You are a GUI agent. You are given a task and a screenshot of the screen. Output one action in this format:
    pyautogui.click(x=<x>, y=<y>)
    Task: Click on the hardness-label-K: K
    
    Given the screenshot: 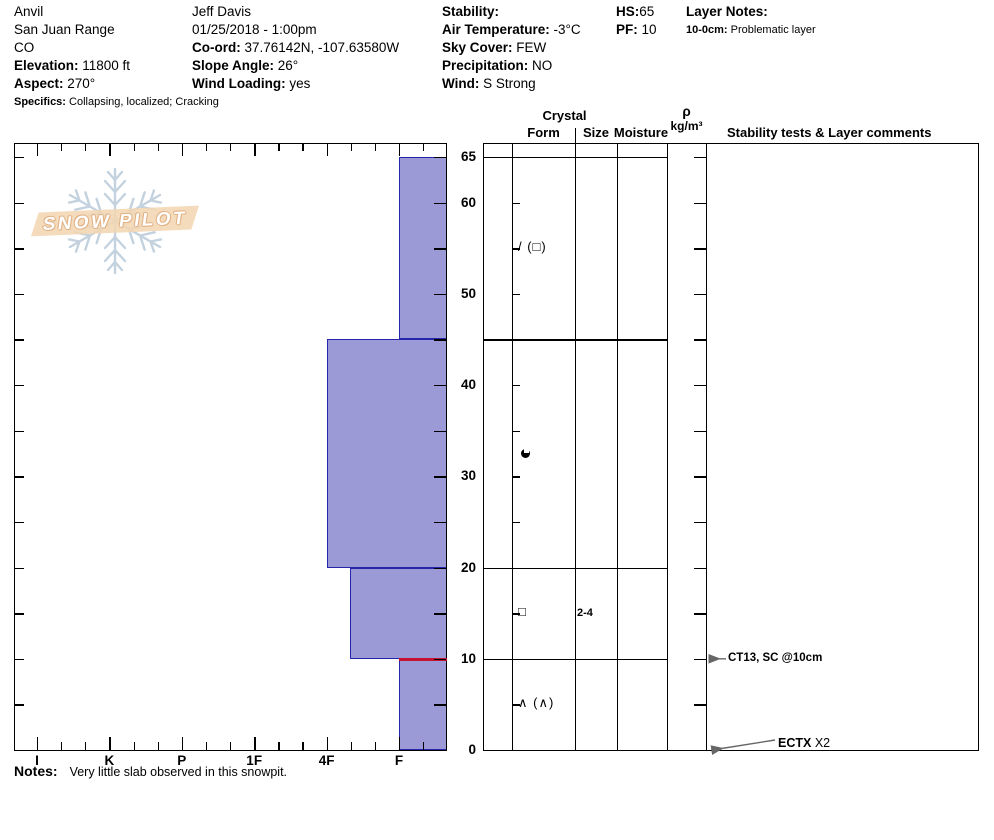 What is the action you would take?
    pyautogui.click(x=109, y=760)
    